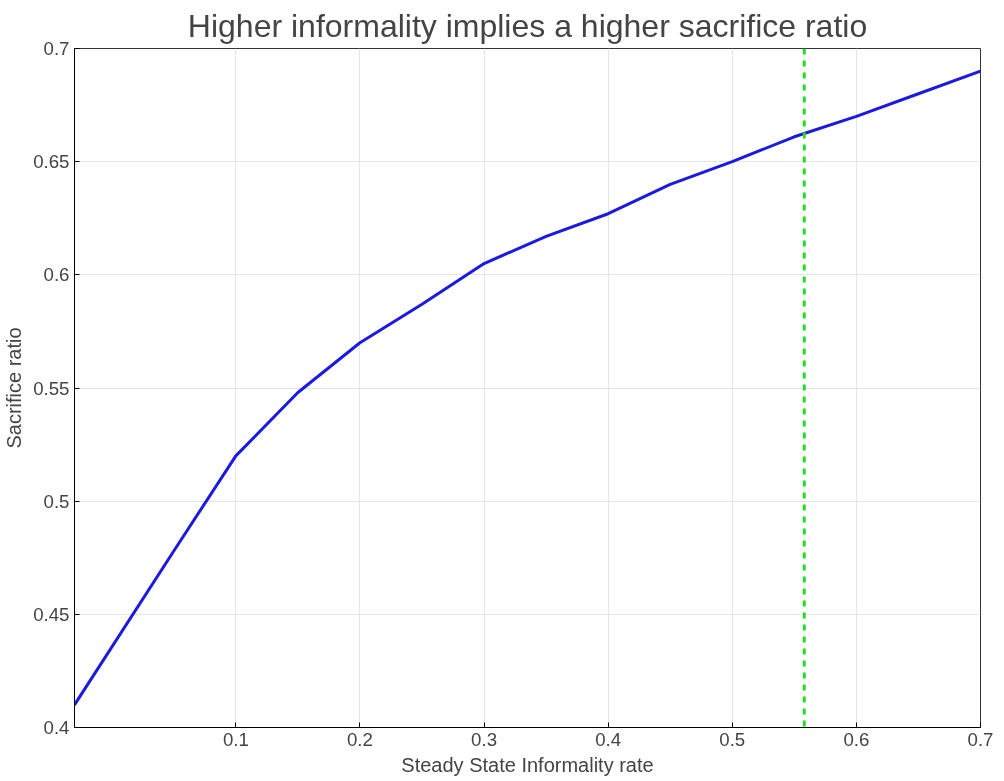 Image resolution: width=1004 pixels, height=781 pixels. I want to click on x-axis-title: Steady State Informality rate, so click(527, 764).